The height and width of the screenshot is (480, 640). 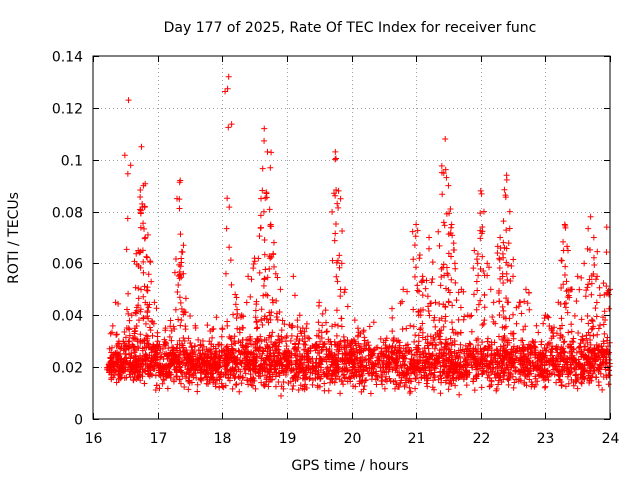 I want to click on y-tick-label: 0.06, so click(x=67, y=265).